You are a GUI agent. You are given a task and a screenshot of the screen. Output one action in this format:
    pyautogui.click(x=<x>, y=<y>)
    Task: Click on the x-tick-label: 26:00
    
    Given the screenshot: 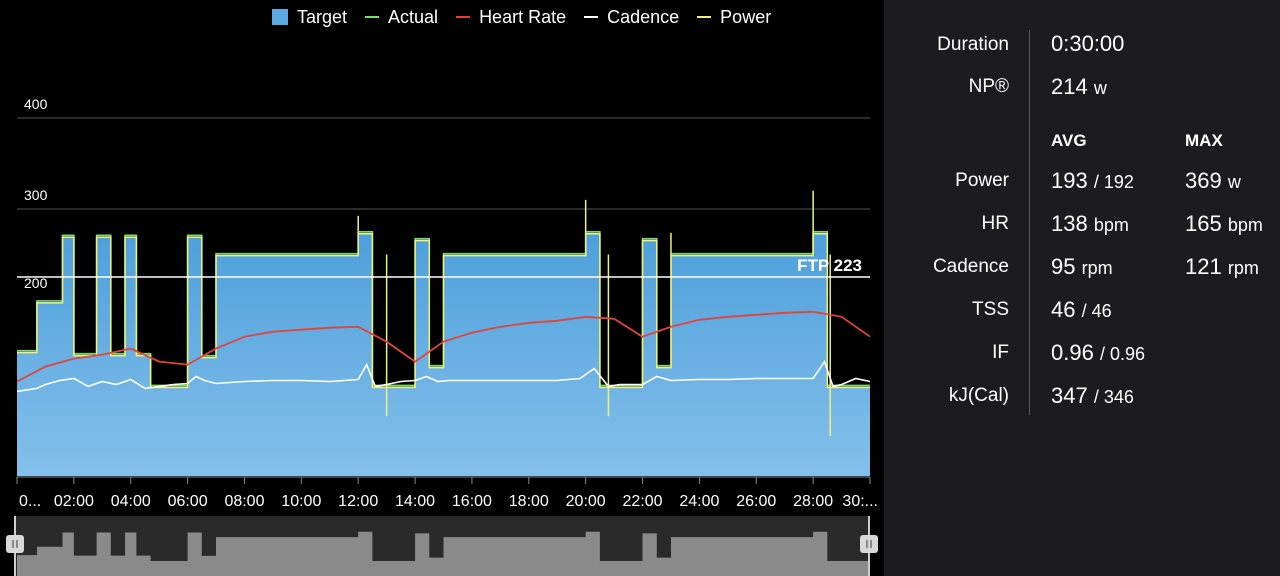 What is the action you would take?
    pyautogui.click(x=756, y=501)
    